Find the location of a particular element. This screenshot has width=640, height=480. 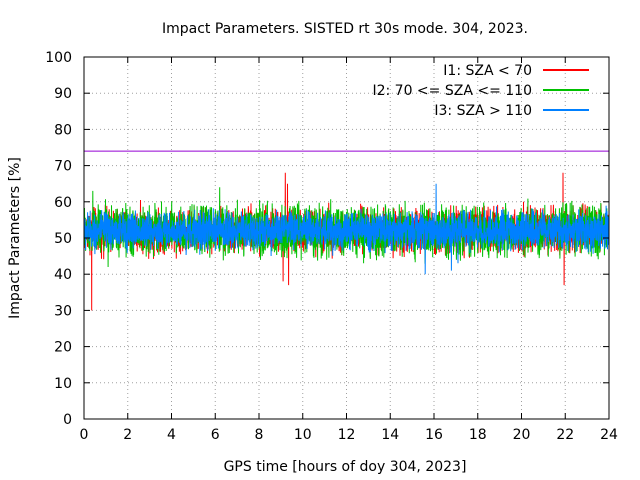

y-tick-label: 60 is located at coordinates (63, 203).